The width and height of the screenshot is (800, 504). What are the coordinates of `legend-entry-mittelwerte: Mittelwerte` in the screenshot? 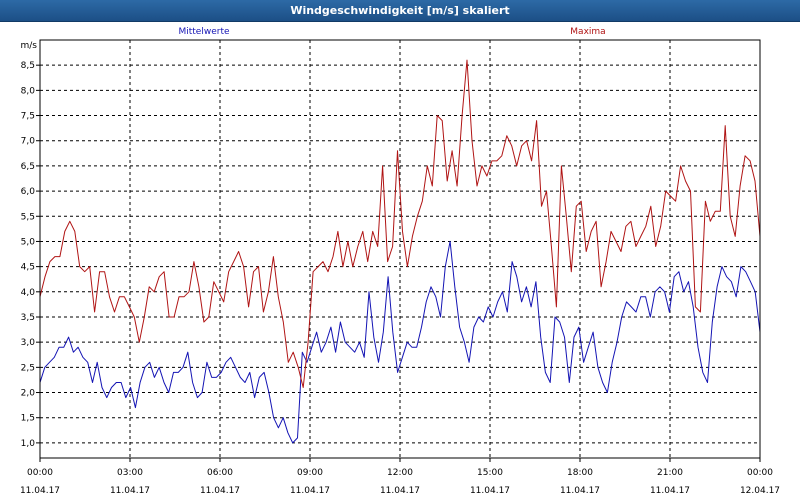 It's located at (203, 32).